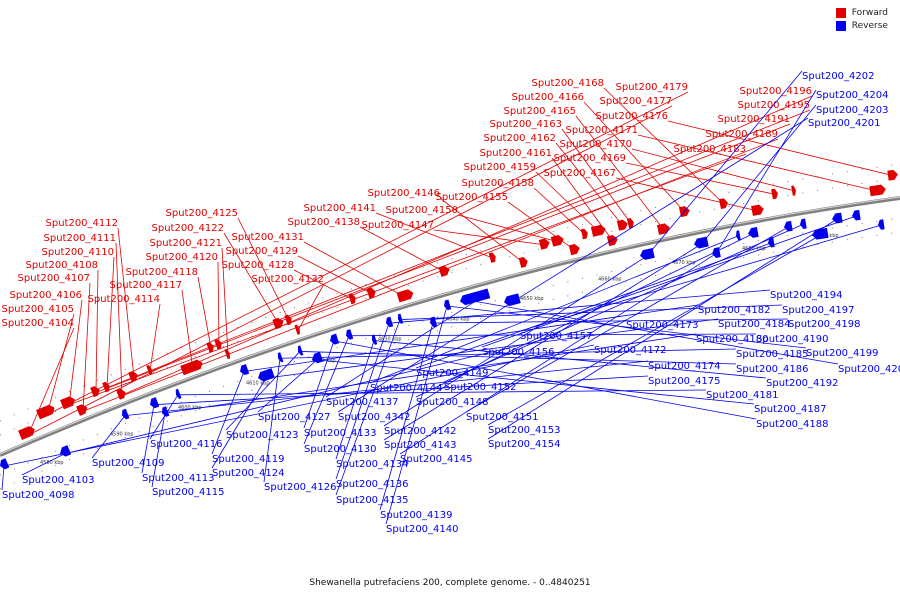 The height and width of the screenshot is (600, 900). I want to click on gene-label: Sput200_4128, so click(258, 265).